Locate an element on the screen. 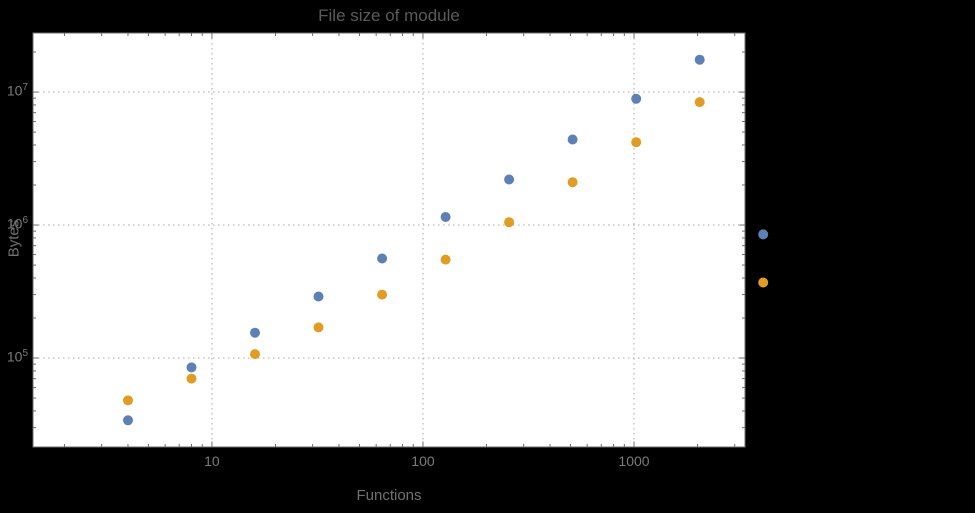 The image size is (975, 513). y-axis-label: Bytes is located at coordinates (14, 238).